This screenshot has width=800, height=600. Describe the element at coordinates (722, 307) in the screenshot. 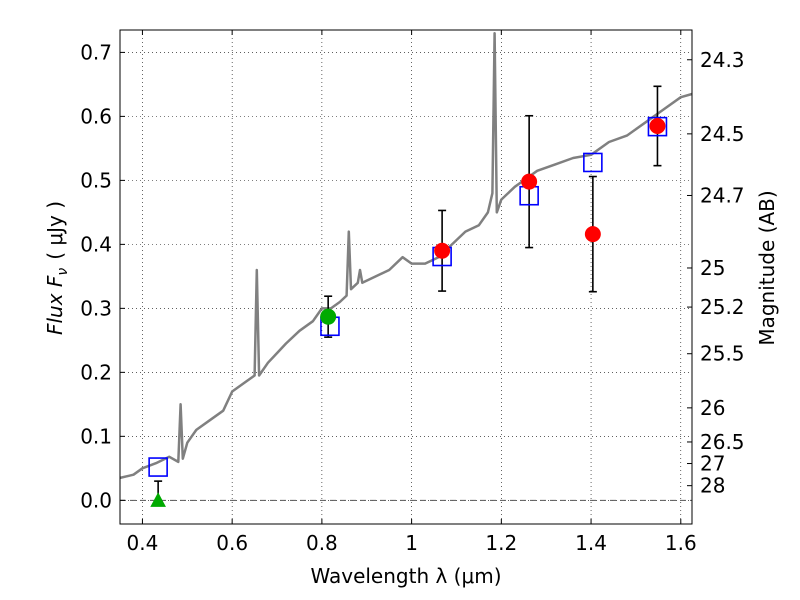

I see `right-tick-label: 25.2` at that location.